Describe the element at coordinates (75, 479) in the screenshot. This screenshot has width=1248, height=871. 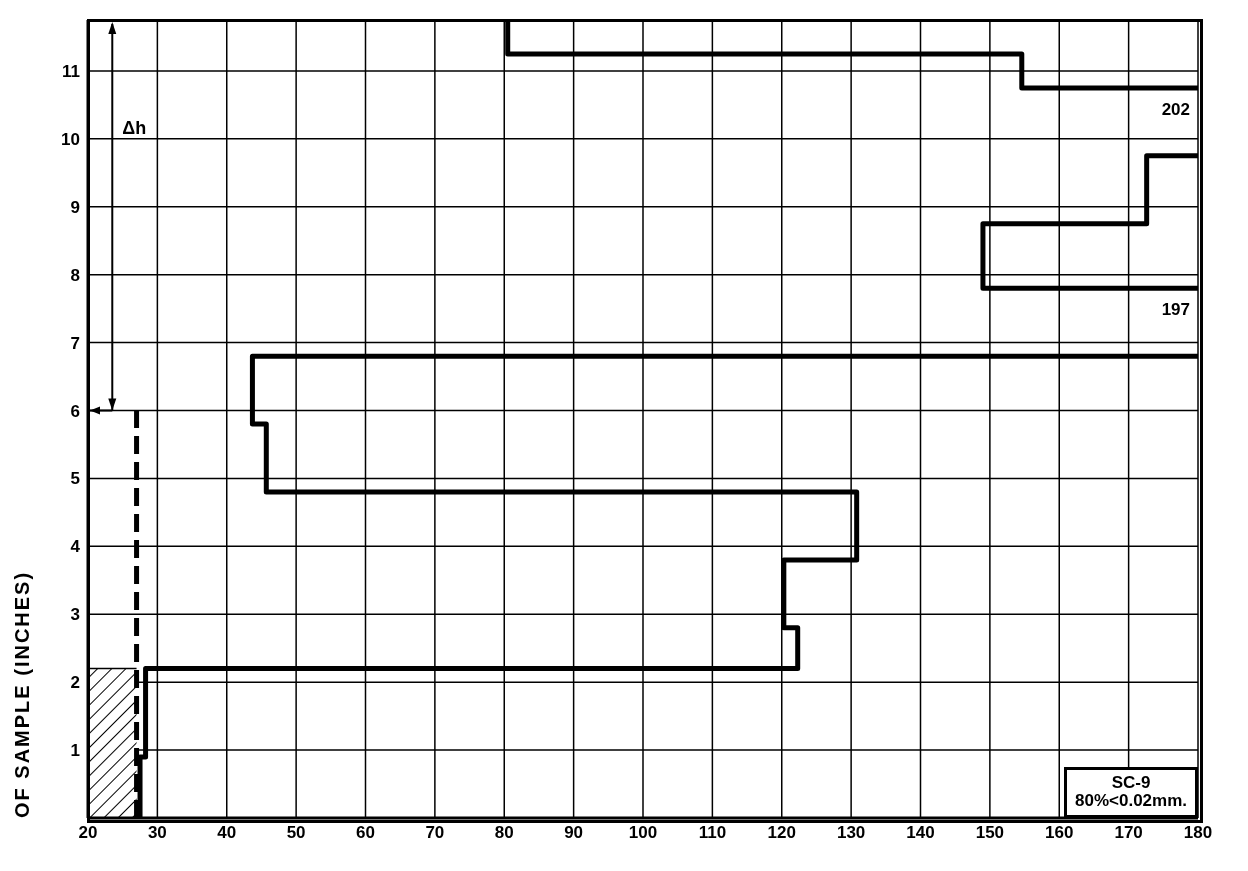
I see `y-tick-label: 5` at that location.